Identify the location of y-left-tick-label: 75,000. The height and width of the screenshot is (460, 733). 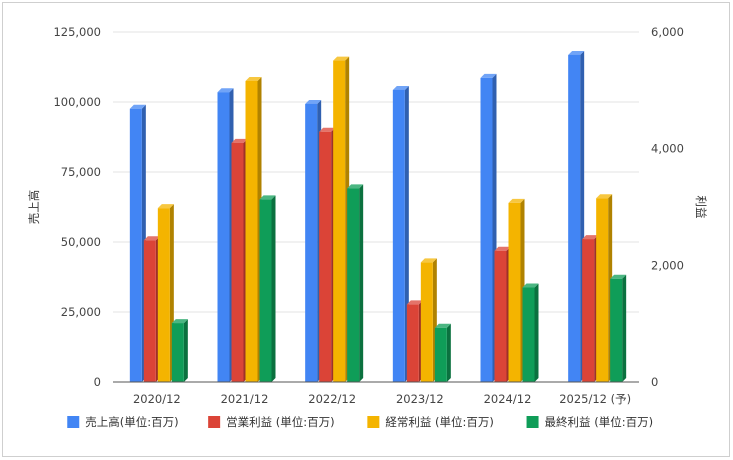
(81, 172).